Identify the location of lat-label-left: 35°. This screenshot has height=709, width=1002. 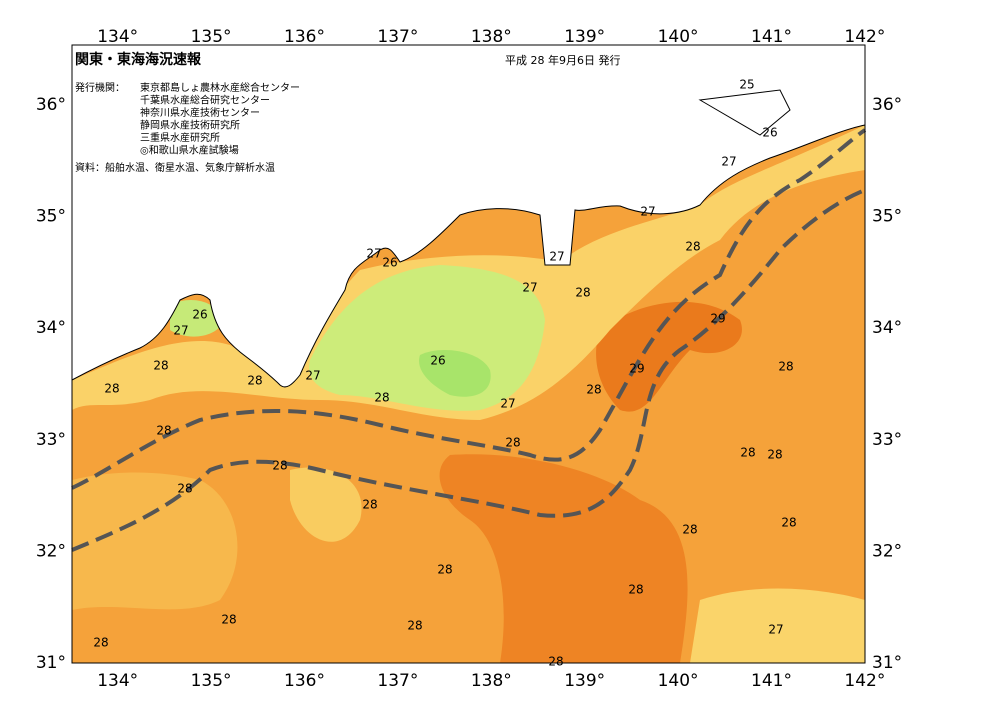
(51, 217).